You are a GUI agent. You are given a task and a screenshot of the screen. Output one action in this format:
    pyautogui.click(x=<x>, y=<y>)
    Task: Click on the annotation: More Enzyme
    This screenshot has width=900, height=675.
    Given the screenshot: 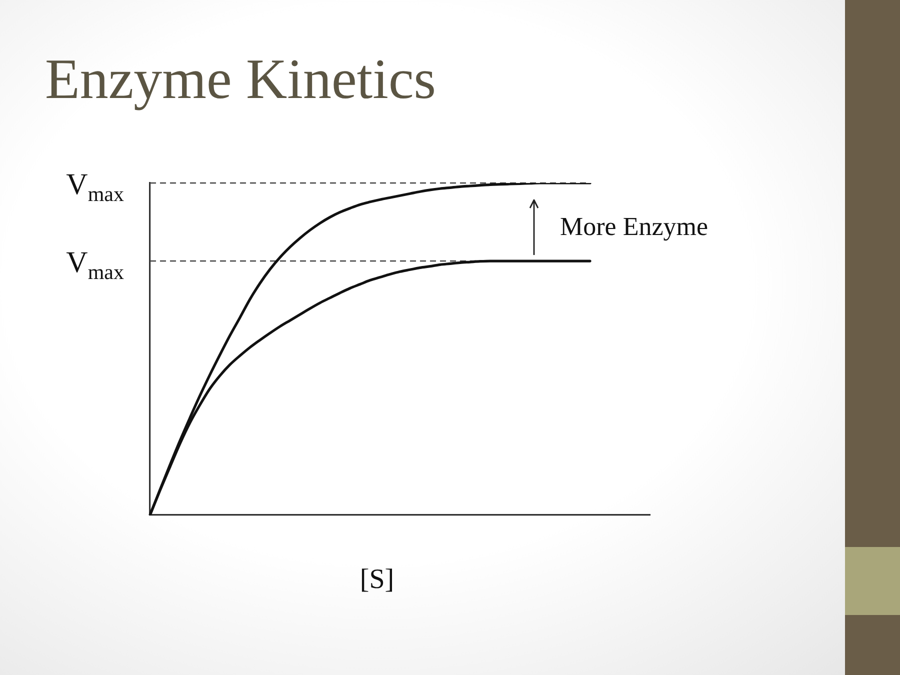 What is the action you would take?
    pyautogui.click(x=634, y=226)
    